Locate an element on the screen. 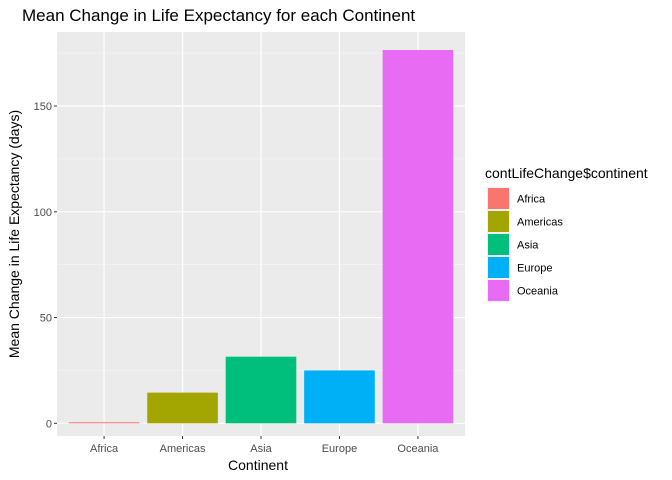 The height and width of the screenshot is (480, 672). legend-label: Africa is located at coordinates (531, 200).